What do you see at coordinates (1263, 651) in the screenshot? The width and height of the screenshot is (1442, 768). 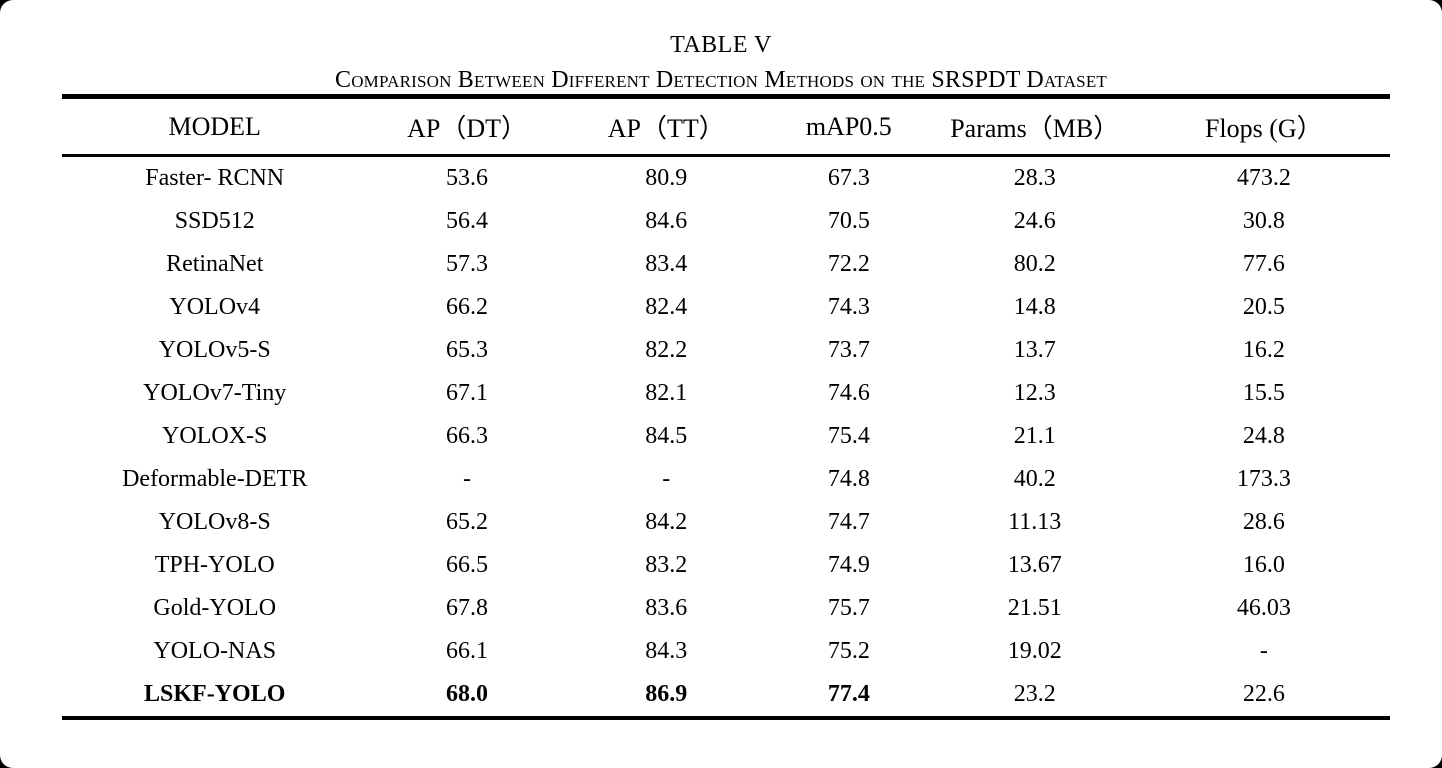 I see `cell-flops: -` at bounding box center [1263, 651].